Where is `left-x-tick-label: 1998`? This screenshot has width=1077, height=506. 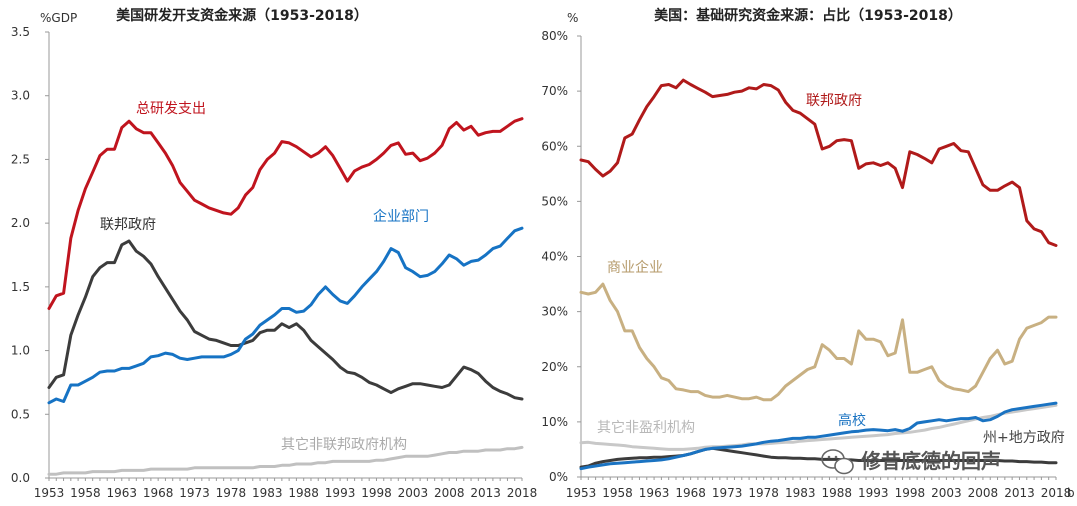
left-x-tick-label: 1998 is located at coordinates (376, 493).